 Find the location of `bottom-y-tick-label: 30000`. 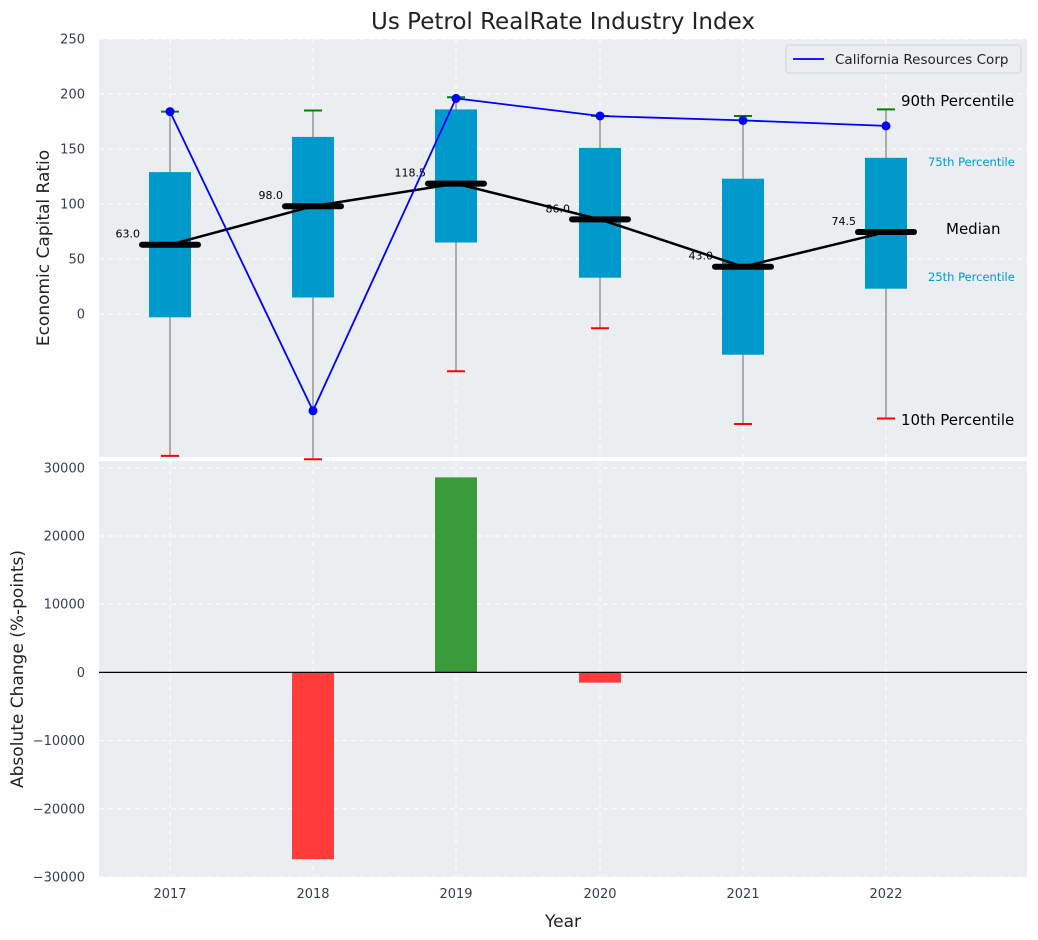

bottom-y-tick-label: 30000 is located at coordinates (64, 468).